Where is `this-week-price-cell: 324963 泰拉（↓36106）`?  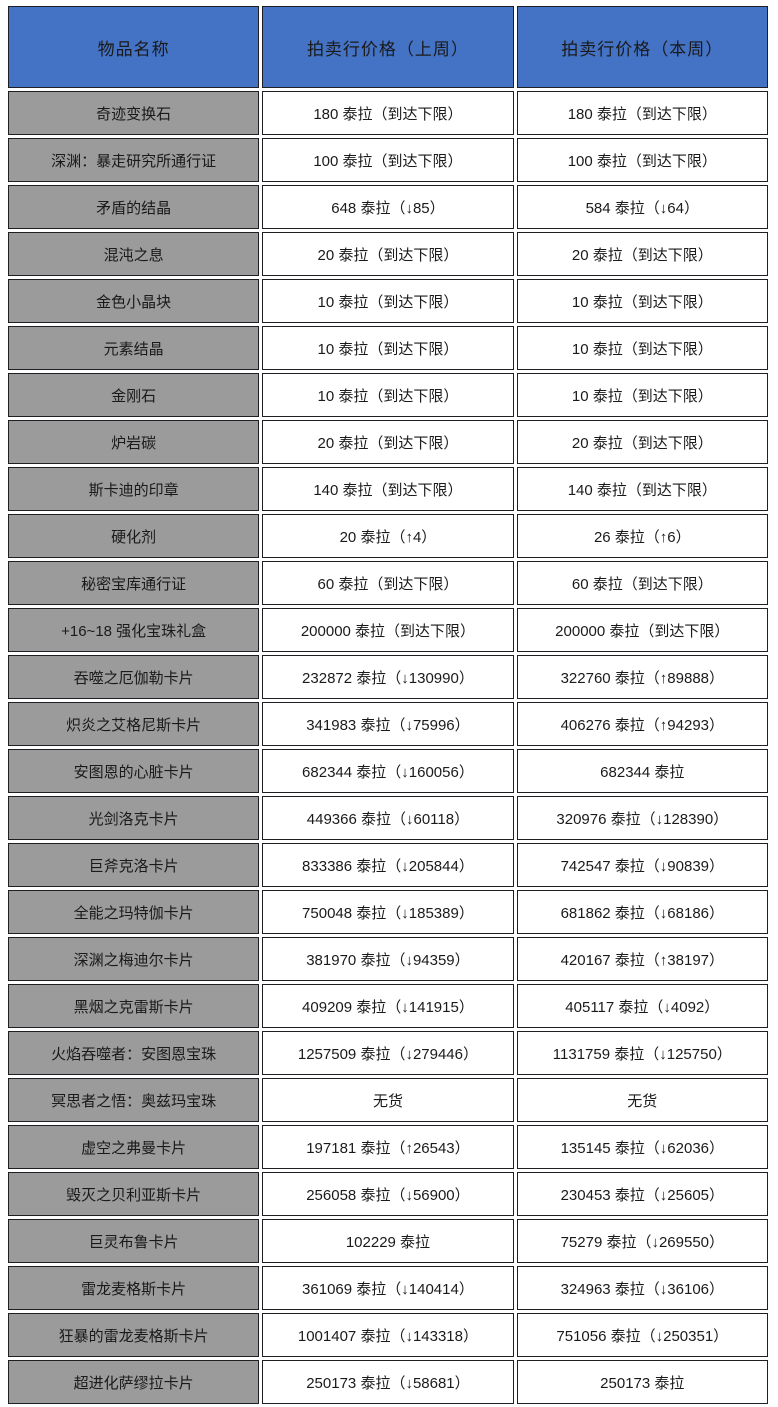
this-week-price-cell: 324963 泰拉（↓36106） is located at coordinates (642, 1288).